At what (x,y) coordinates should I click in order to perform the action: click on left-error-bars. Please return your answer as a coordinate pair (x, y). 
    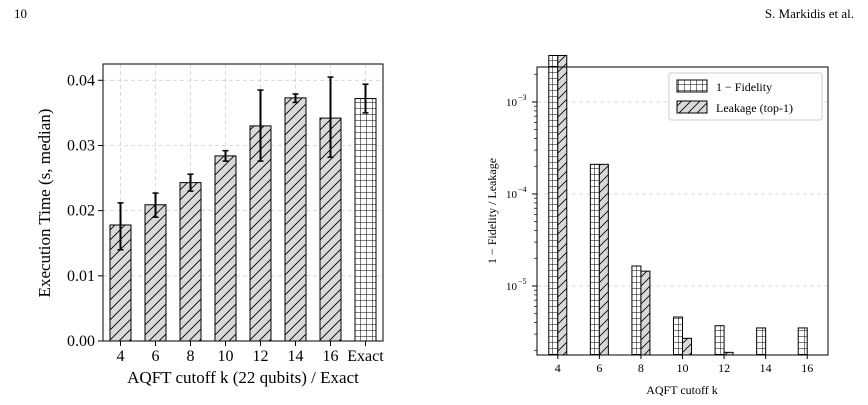
    Looking at the image, I should click on (243, 163).